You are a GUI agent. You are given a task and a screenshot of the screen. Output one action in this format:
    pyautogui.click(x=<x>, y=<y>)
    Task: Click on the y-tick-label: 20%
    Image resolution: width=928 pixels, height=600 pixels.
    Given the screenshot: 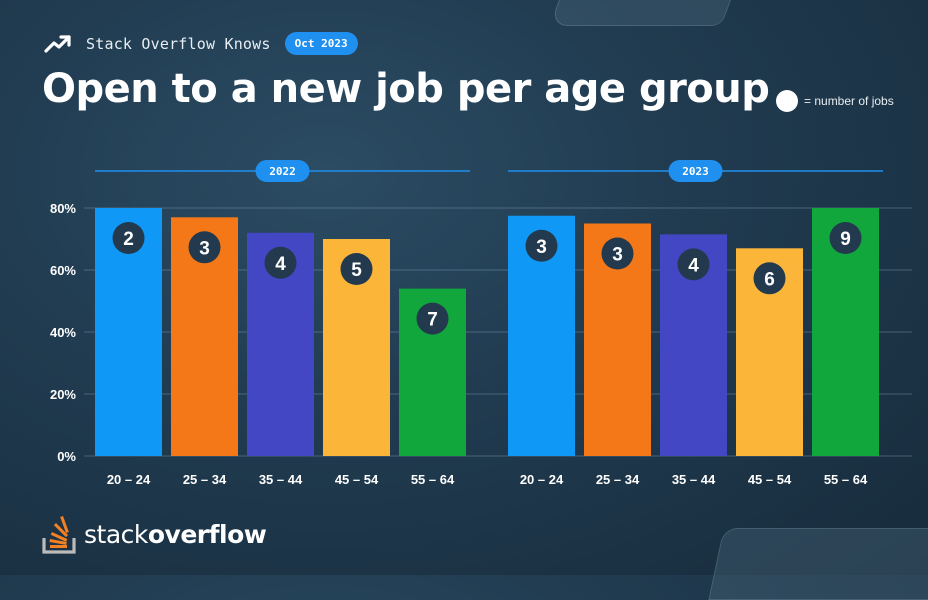 What is the action you would take?
    pyautogui.click(x=63, y=394)
    